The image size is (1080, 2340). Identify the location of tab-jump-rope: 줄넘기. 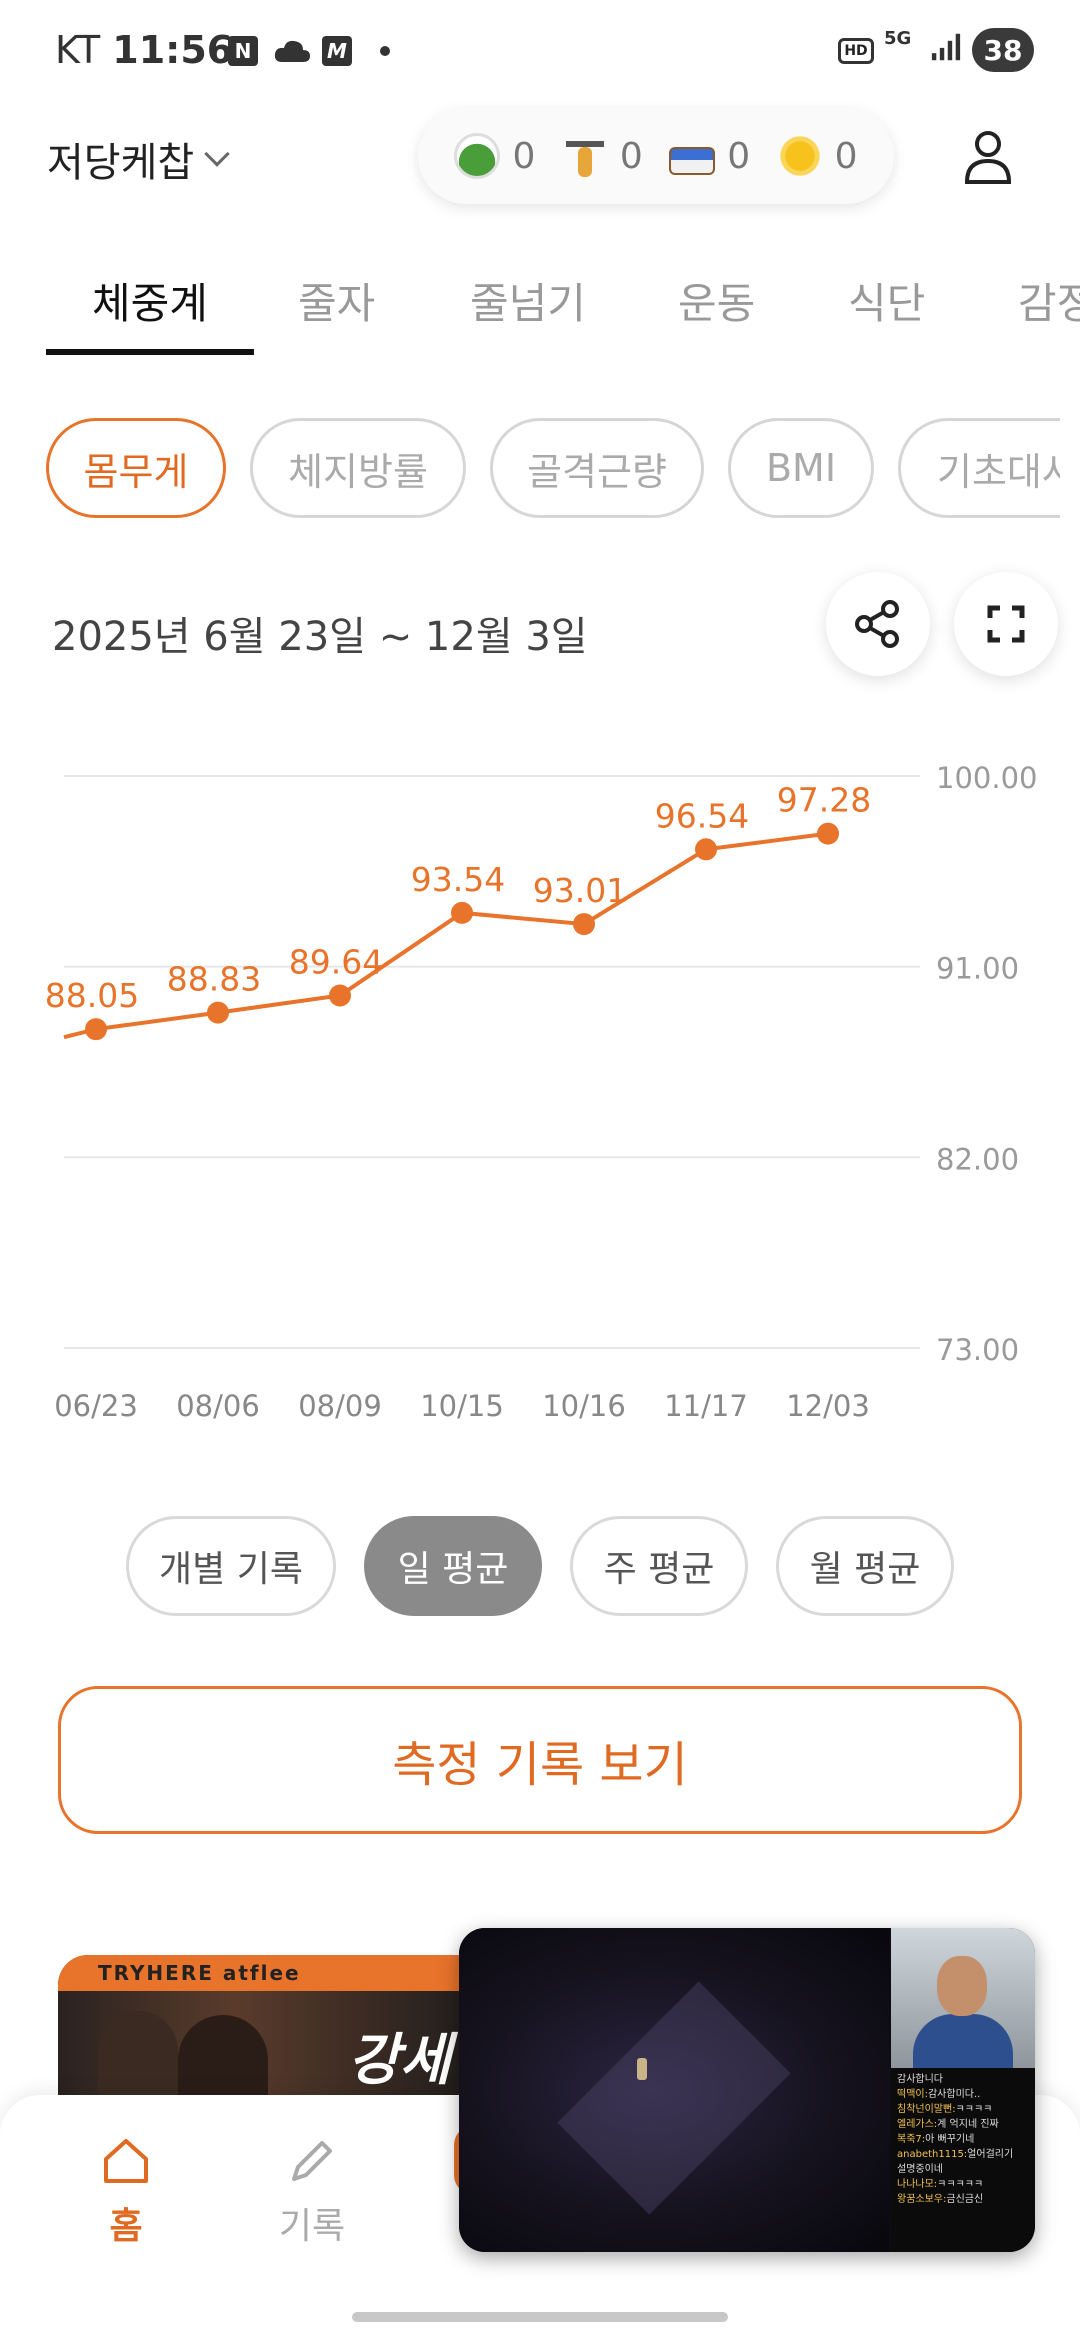
(528, 303).